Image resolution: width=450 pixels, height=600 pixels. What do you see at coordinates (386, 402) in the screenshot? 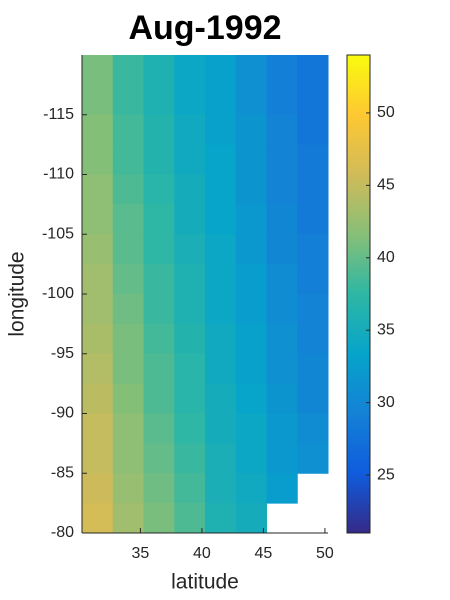
I see `colorbar-tick-label: 30` at bounding box center [386, 402].